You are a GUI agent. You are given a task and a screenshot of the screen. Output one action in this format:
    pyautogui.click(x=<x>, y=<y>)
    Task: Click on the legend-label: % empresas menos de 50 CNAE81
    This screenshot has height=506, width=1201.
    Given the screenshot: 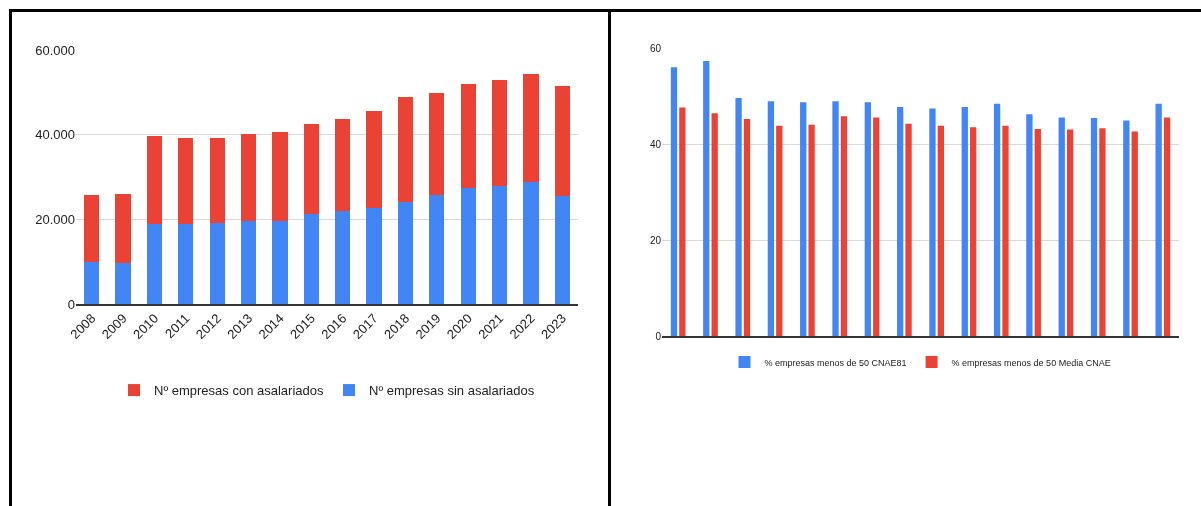 What is the action you would take?
    pyautogui.click(x=835, y=362)
    